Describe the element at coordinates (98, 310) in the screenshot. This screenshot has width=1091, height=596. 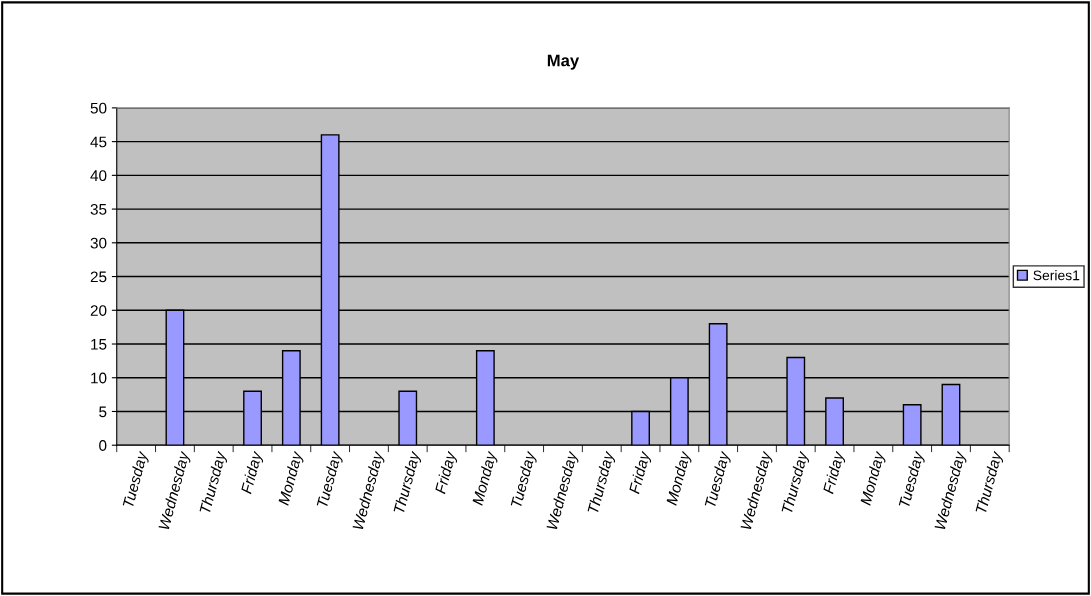
I see `y-tick-label: 20` at that location.